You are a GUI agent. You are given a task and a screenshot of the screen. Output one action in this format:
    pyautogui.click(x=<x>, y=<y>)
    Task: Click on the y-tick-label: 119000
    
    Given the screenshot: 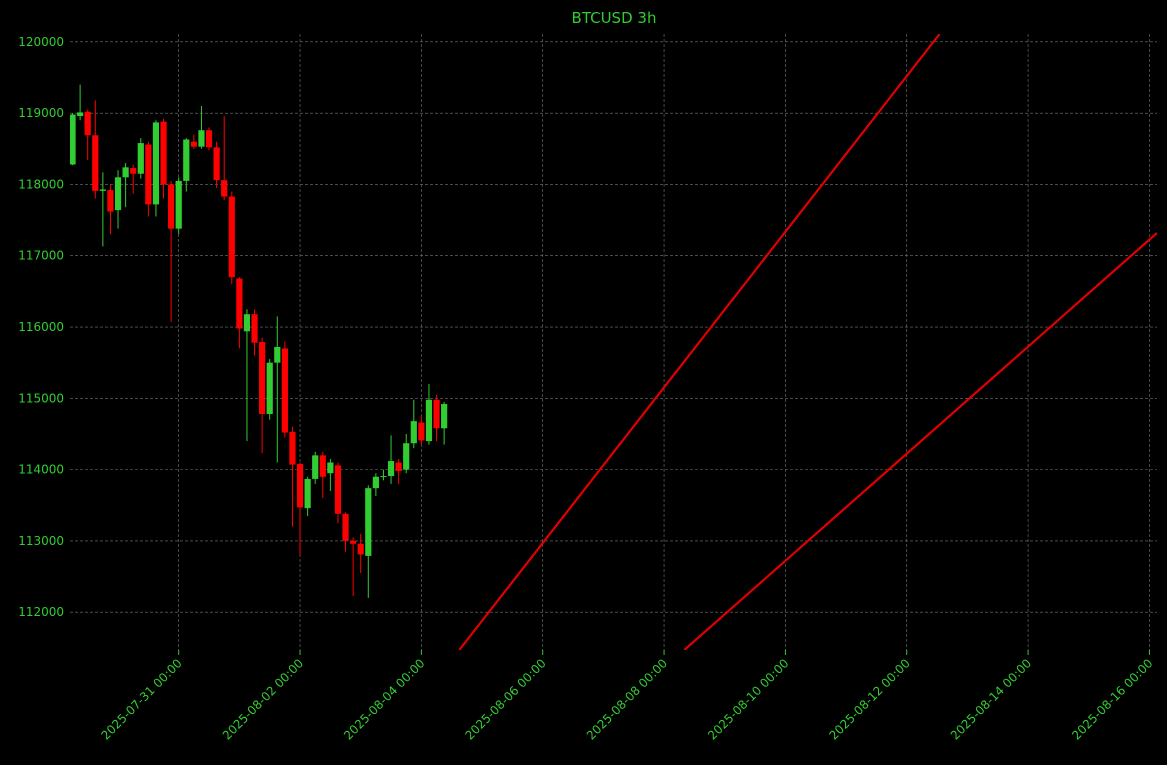 What is the action you would take?
    pyautogui.click(x=41, y=113)
    